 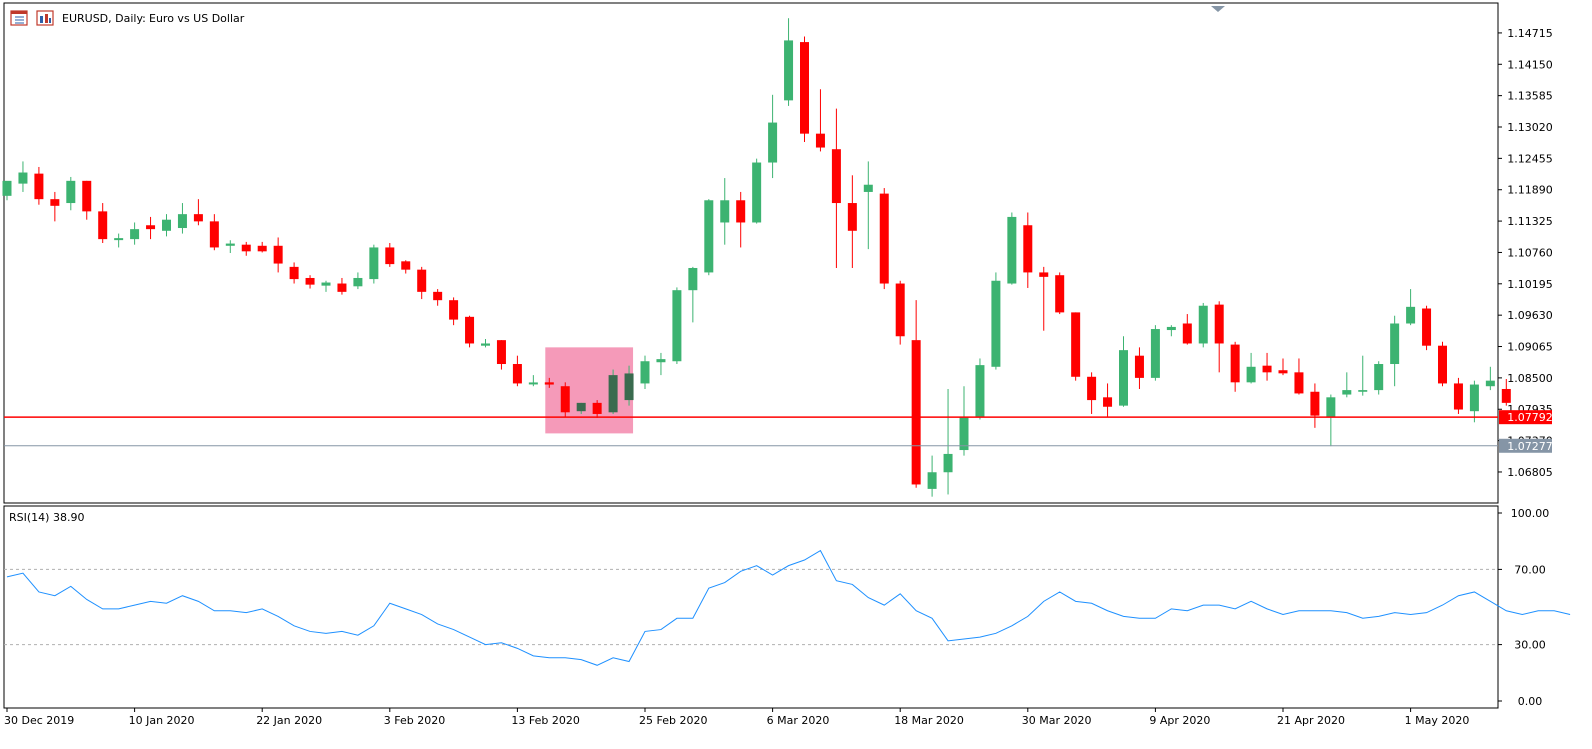 I want to click on date-tick-label: 10 Jan 2020, so click(x=162, y=720).